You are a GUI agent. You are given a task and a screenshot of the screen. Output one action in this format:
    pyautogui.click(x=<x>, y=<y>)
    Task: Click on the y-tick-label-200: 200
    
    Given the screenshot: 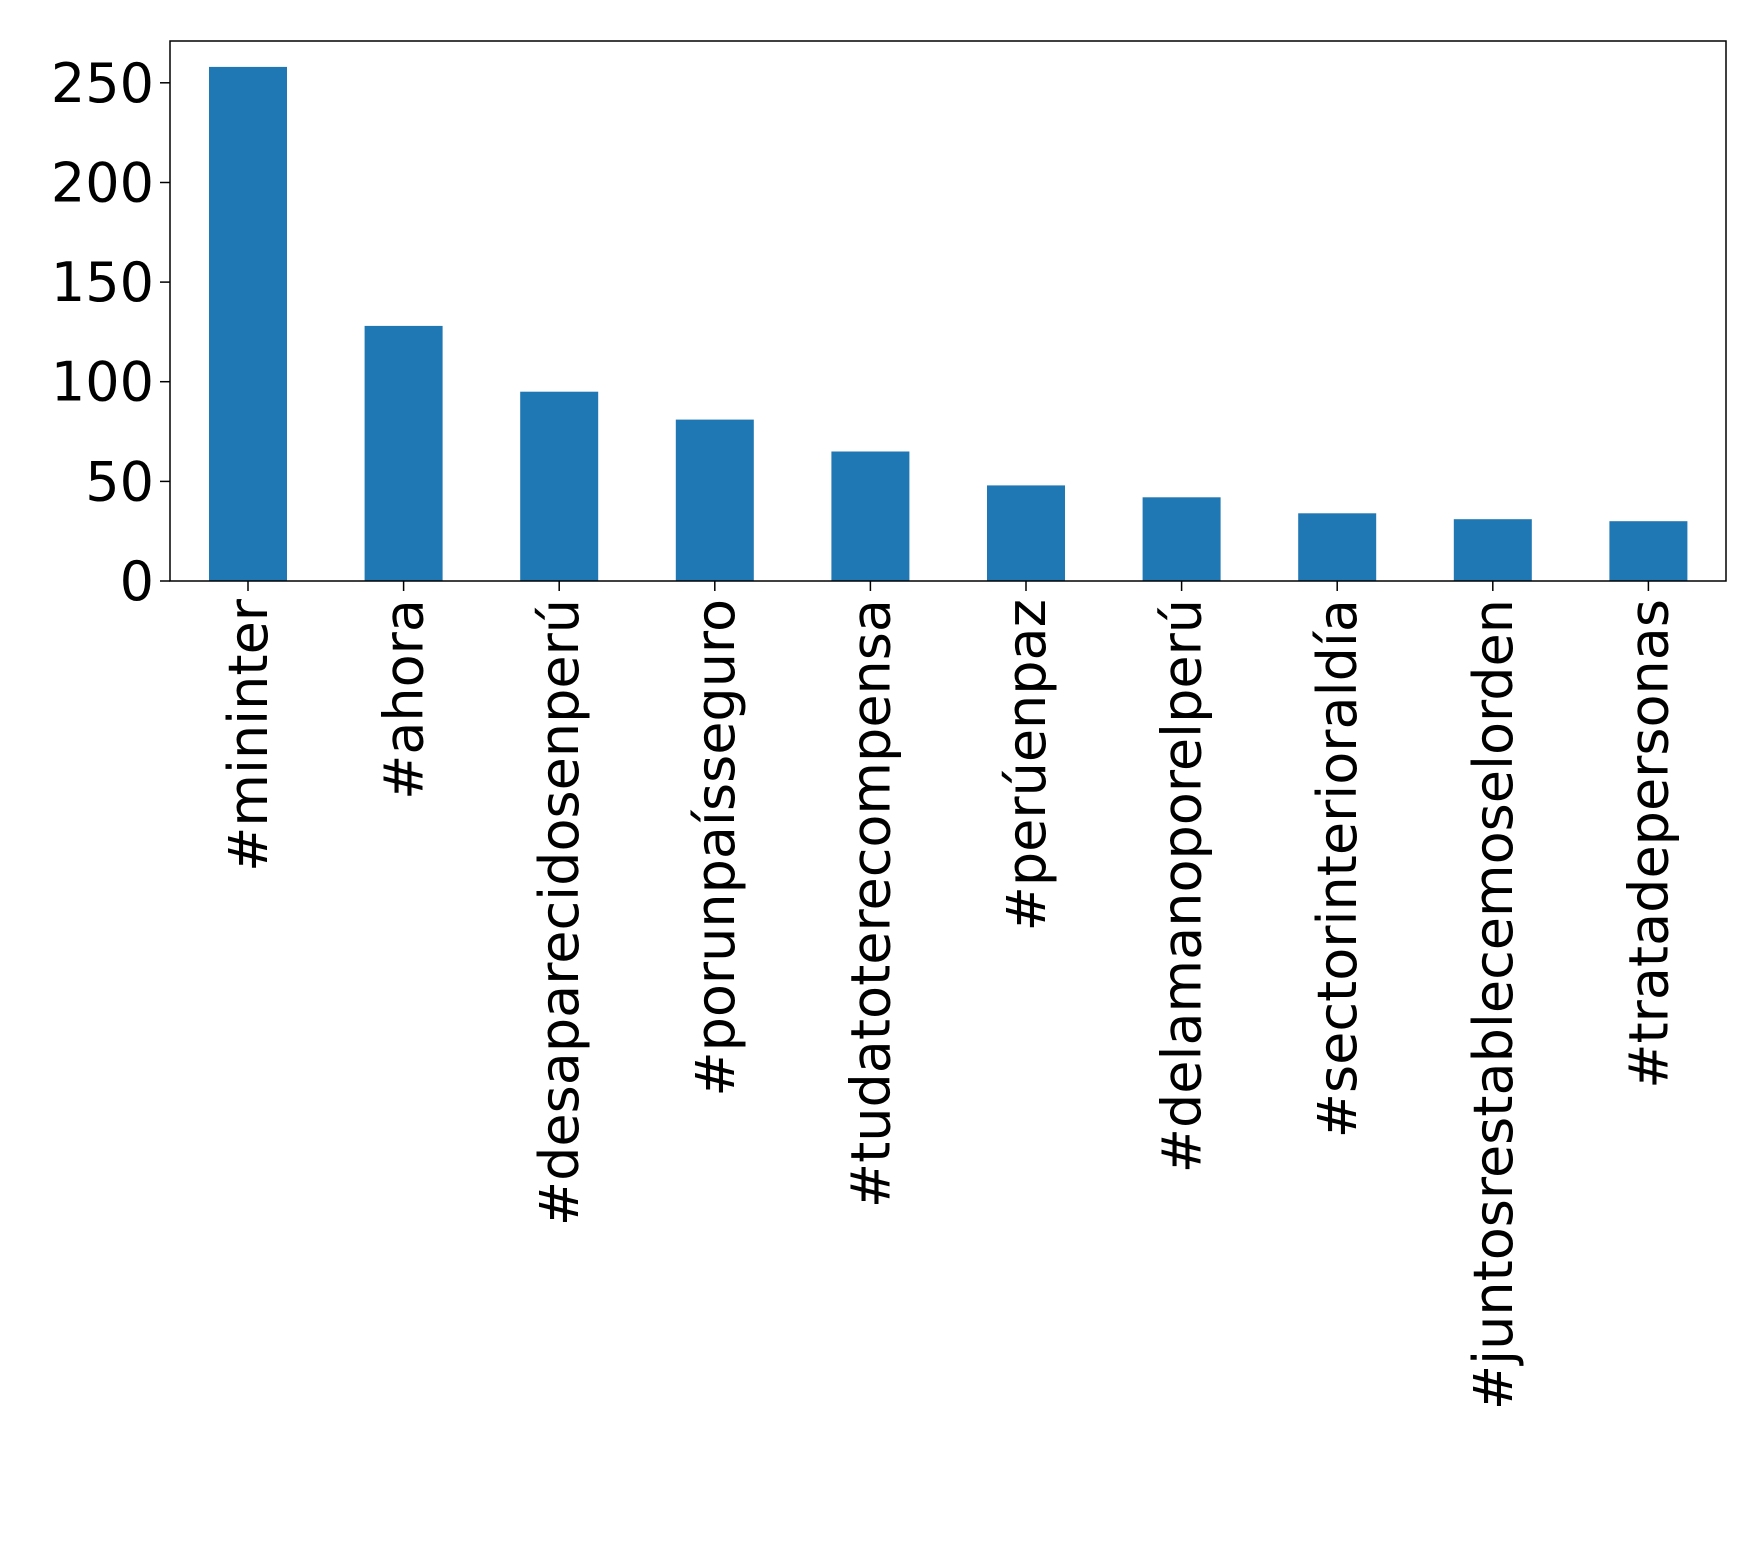 What is the action you would take?
    pyautogui.click(x=102, y=183)
    